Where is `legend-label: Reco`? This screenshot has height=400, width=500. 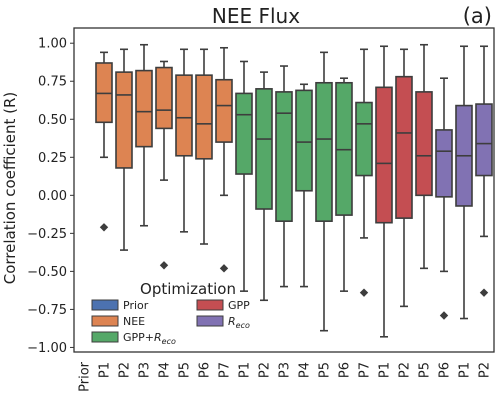
legend-label: Reco is located at coordinates (239, 322).